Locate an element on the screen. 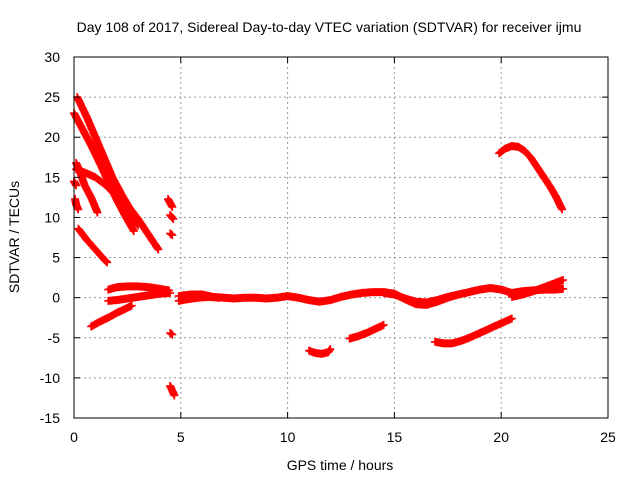 This screenshot has height=480, width=640. x-axis-label: GPS time / hours is located at coordinates (340, 465).